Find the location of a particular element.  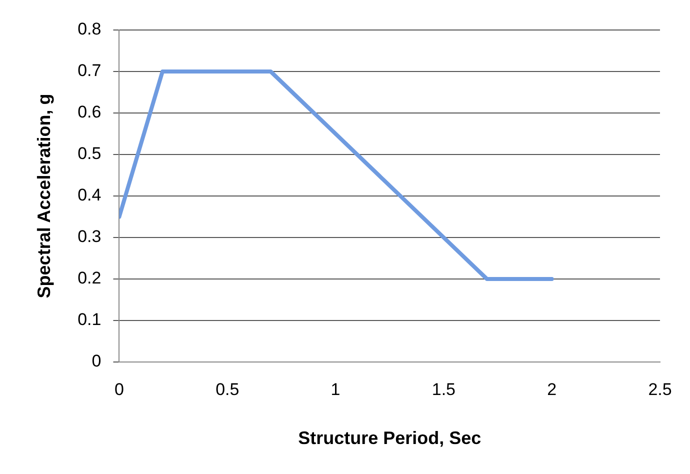

y-tick-label: 0.4 is located at coordinates (90, 195).